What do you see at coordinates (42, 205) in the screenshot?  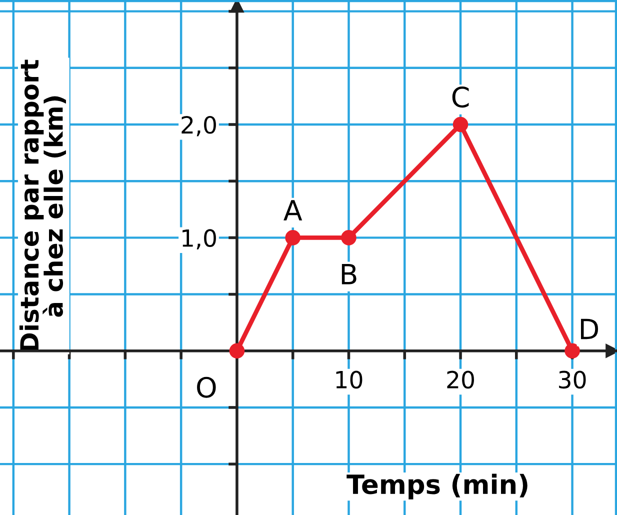 I see `y-axis-title: Distance par rapport à chez elle (km)` at bounding box center [42, 205].